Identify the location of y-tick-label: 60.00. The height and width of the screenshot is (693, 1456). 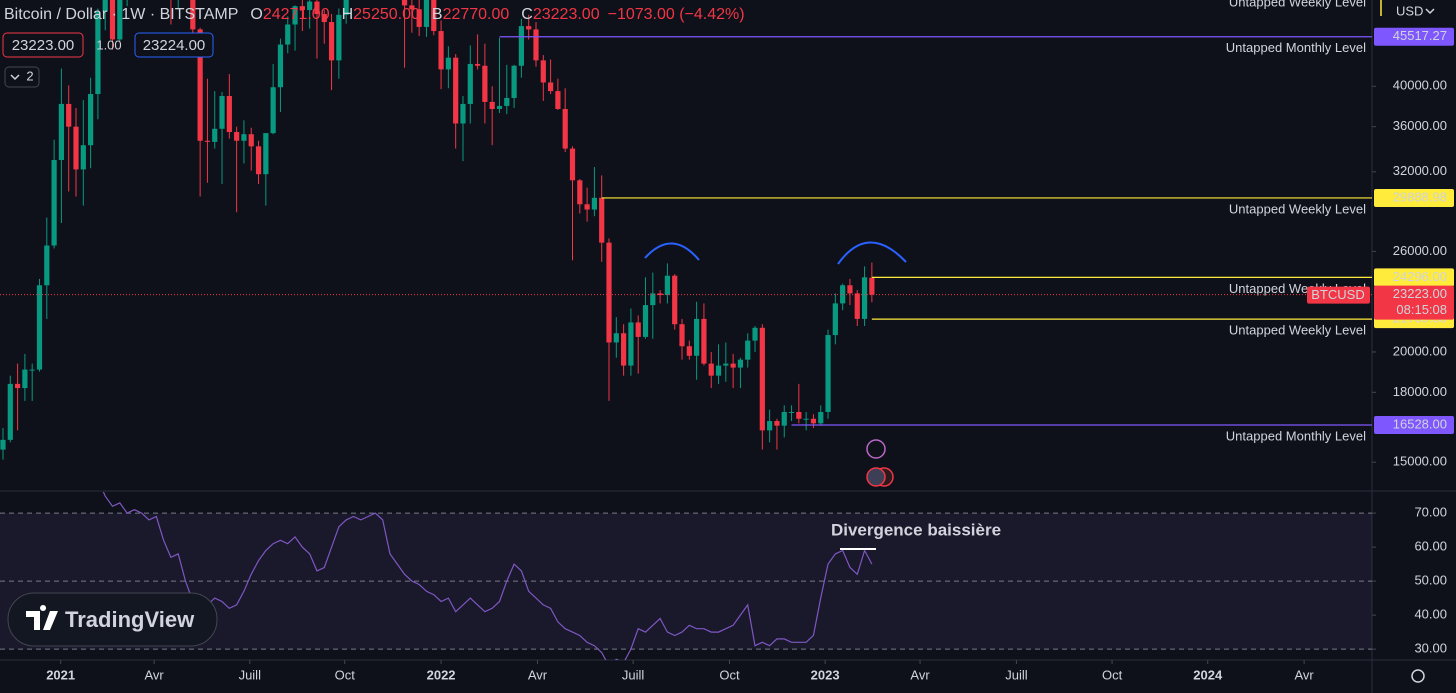
(1430, 546).